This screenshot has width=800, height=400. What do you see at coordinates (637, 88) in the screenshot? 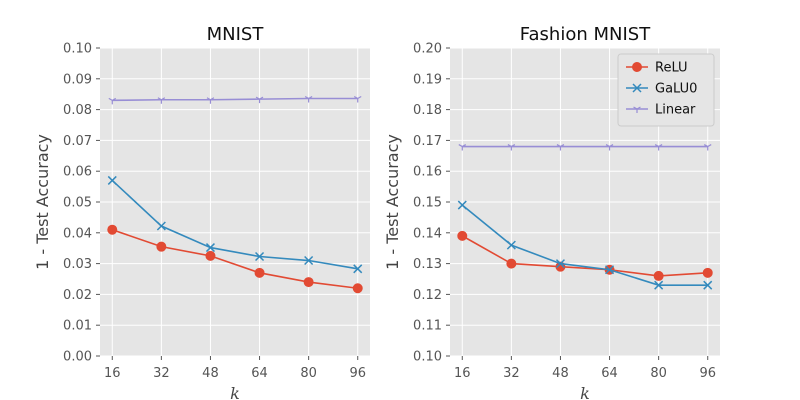
I see `legend-marker-galu0` at bounding box center [637, 88].